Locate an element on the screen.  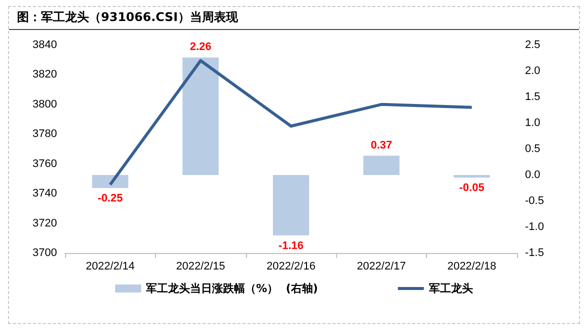
y2-tick-label: -0.5 is located at coordinates (534, 201).